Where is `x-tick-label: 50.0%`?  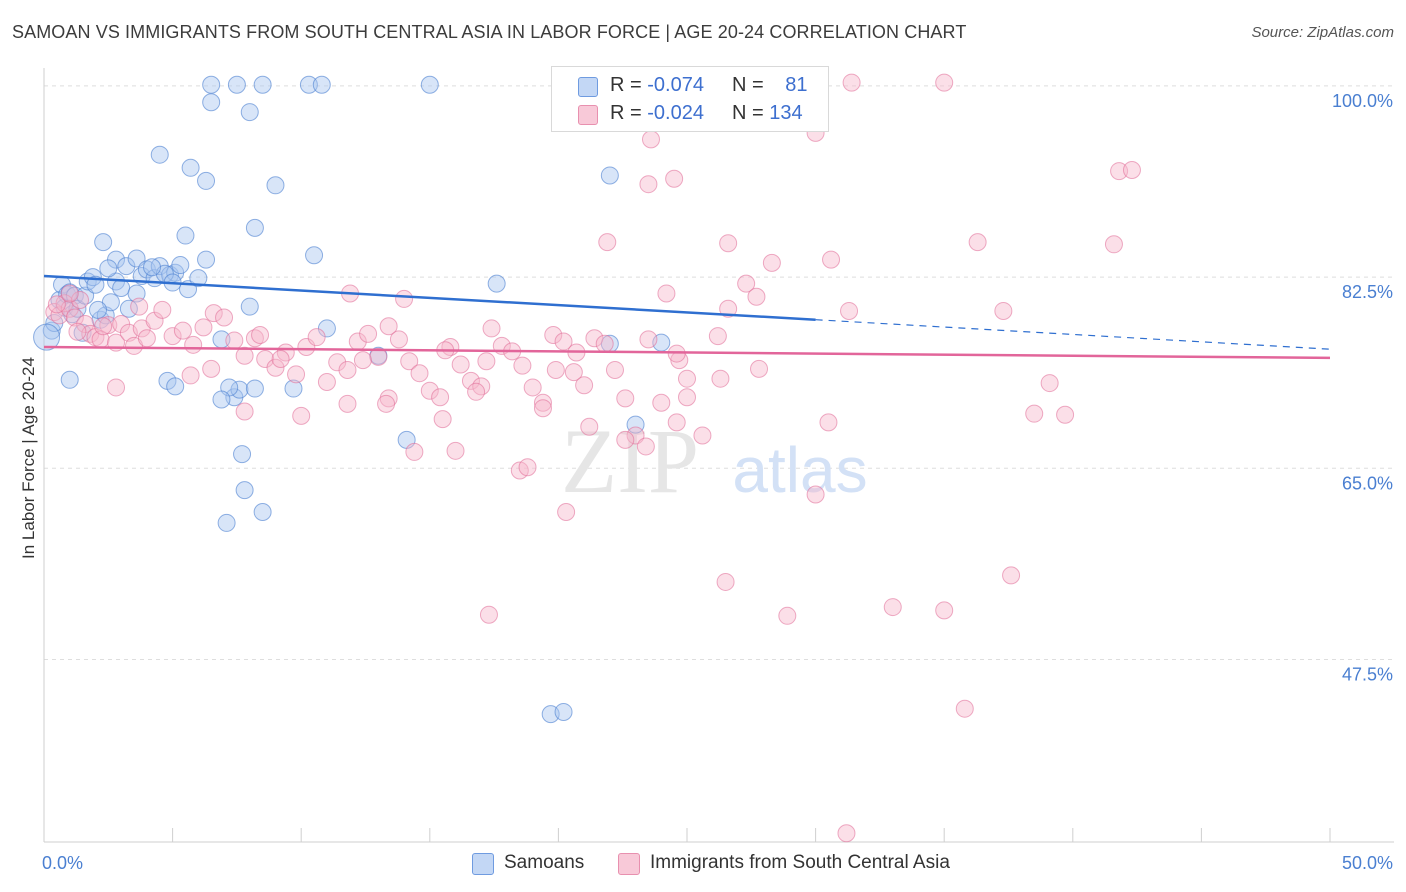
x-tick-label: 50.0% is located at coordinates (1367, 863).